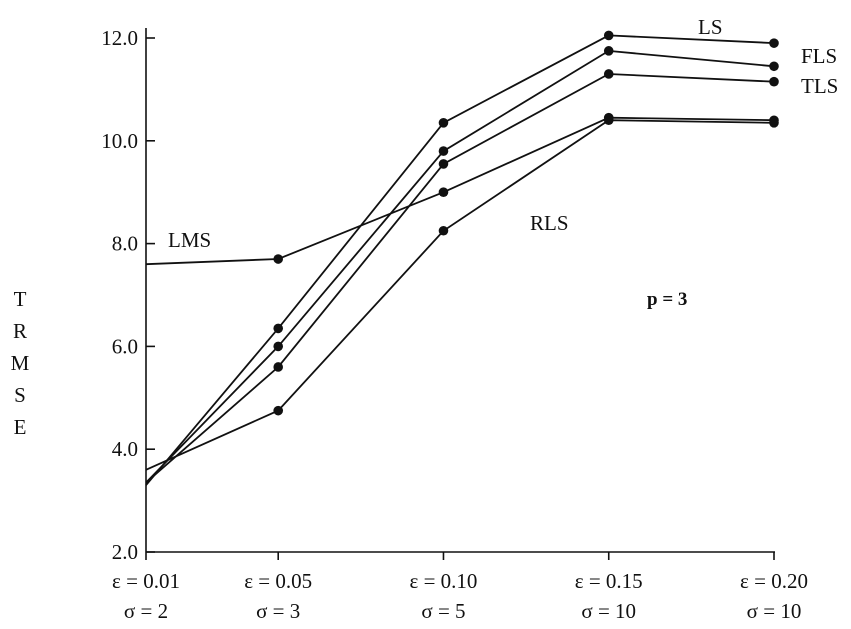 This screenshot has width=851, height=629. What do you see at coordinates (125, 552) in the screenshot?
I see `y-tick-label: 2.0` at bounding box center [125, 552].